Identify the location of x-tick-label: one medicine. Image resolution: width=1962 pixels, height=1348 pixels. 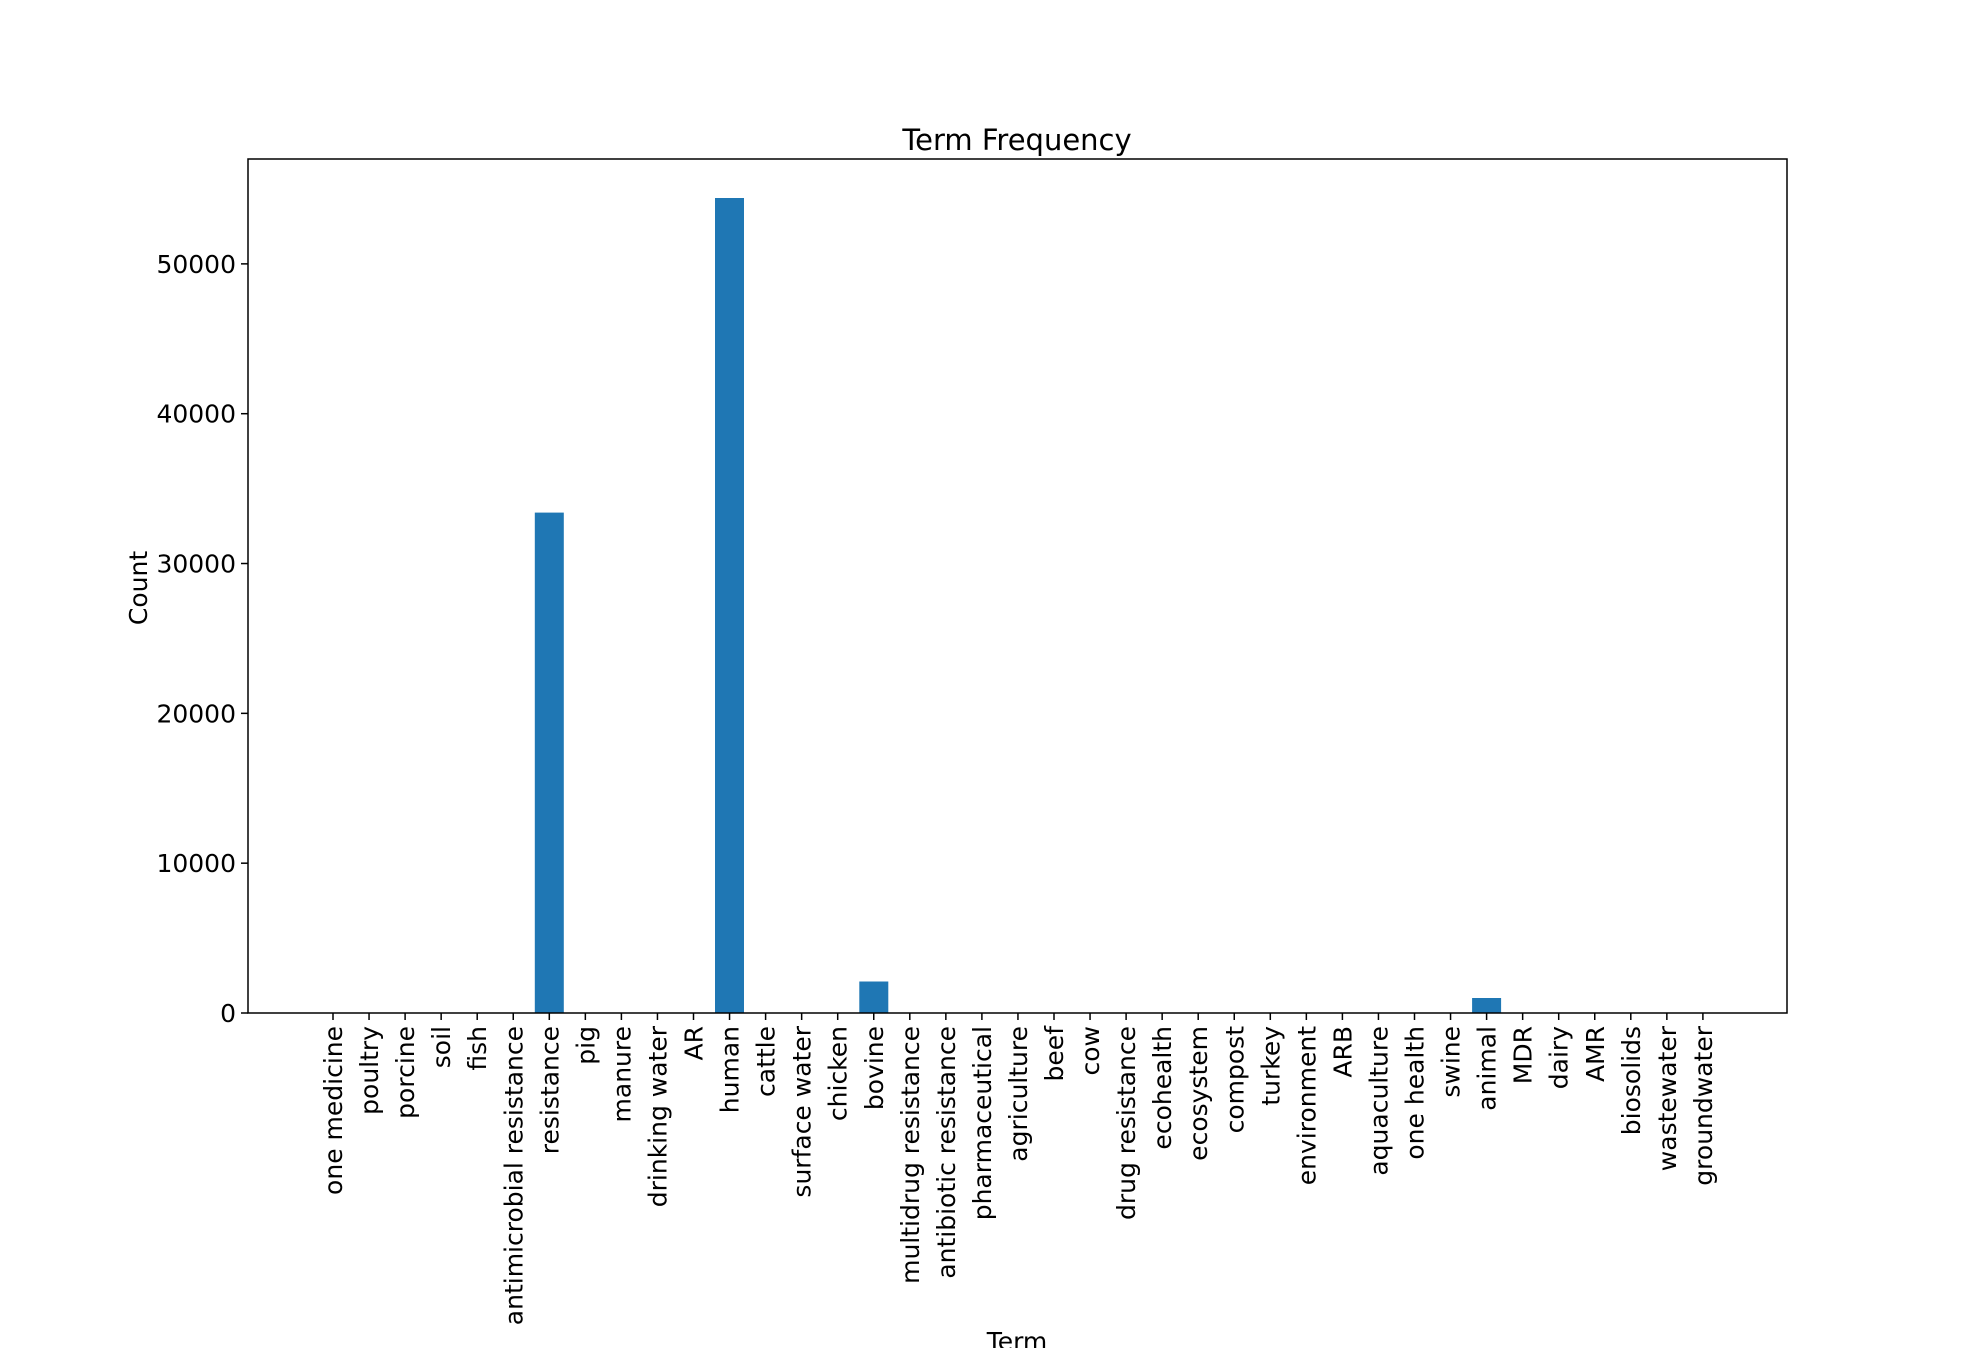
(333, 1110).